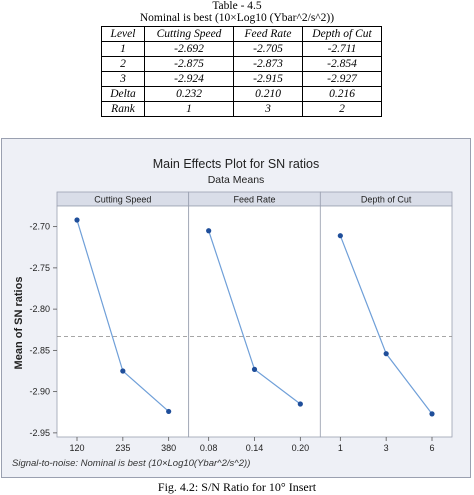 Image resolution: width=474 pixels, height=495 pixels. I want to click on x-tick-label: 120, so click(76, 448).